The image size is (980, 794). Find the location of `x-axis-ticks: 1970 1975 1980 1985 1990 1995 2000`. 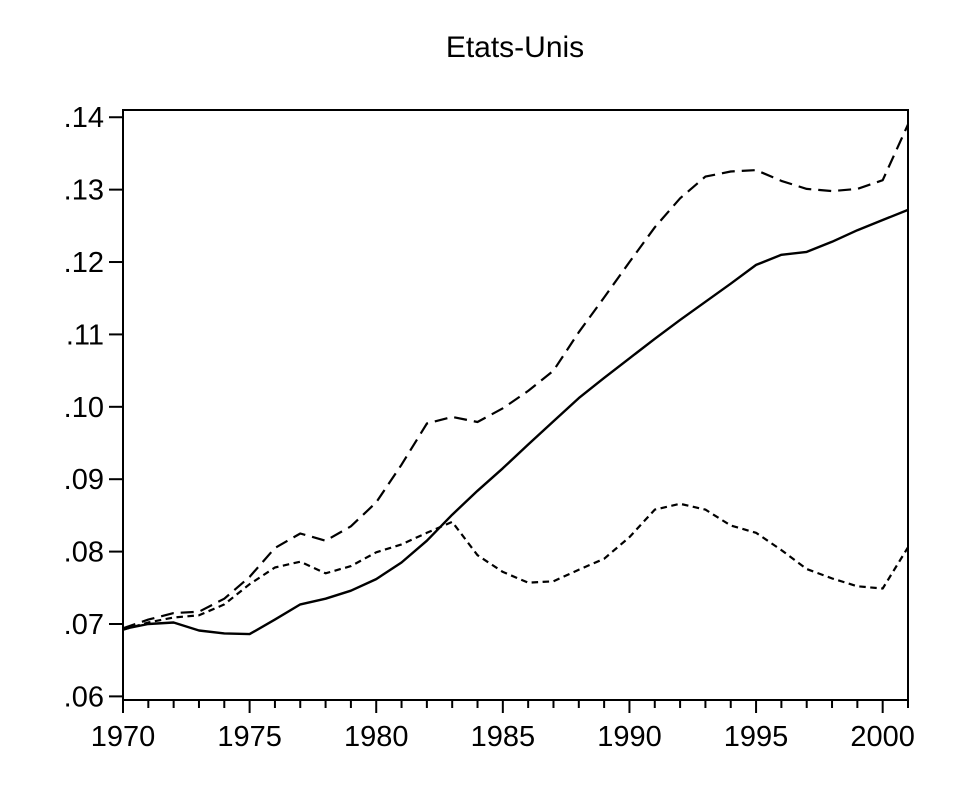

x-axis-ticks: 1970 1975 1980 1985 1990 1995 2000 is located at coordinates (503, 726).